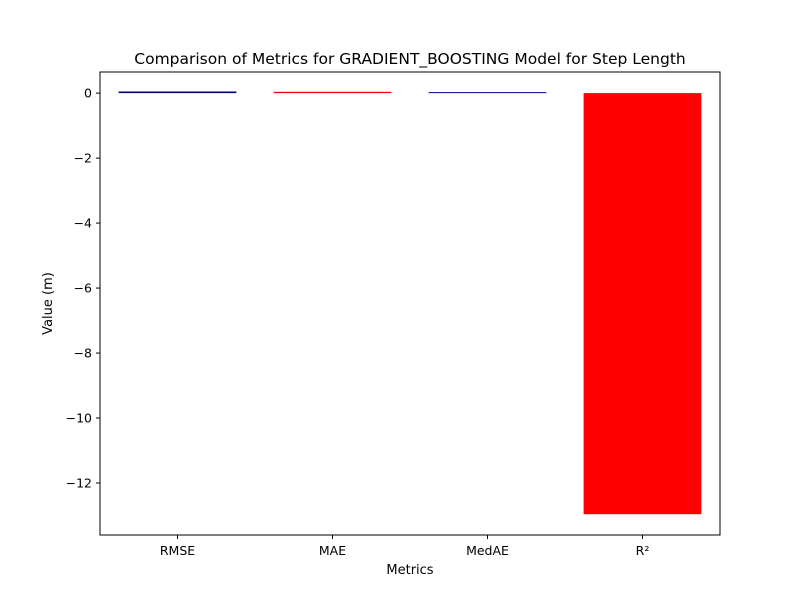 The width and height of the screenshot is (800, 600). What do you see at coordinates (79, 483) in the screenshot?
I see `y-tick-label: −12` at bounding box center [79, 483].